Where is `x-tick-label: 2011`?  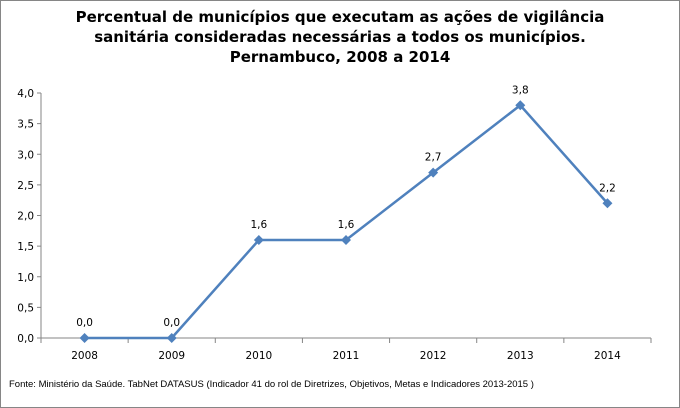
x-tick-label: 2011 is located at coordinates (346, 356).